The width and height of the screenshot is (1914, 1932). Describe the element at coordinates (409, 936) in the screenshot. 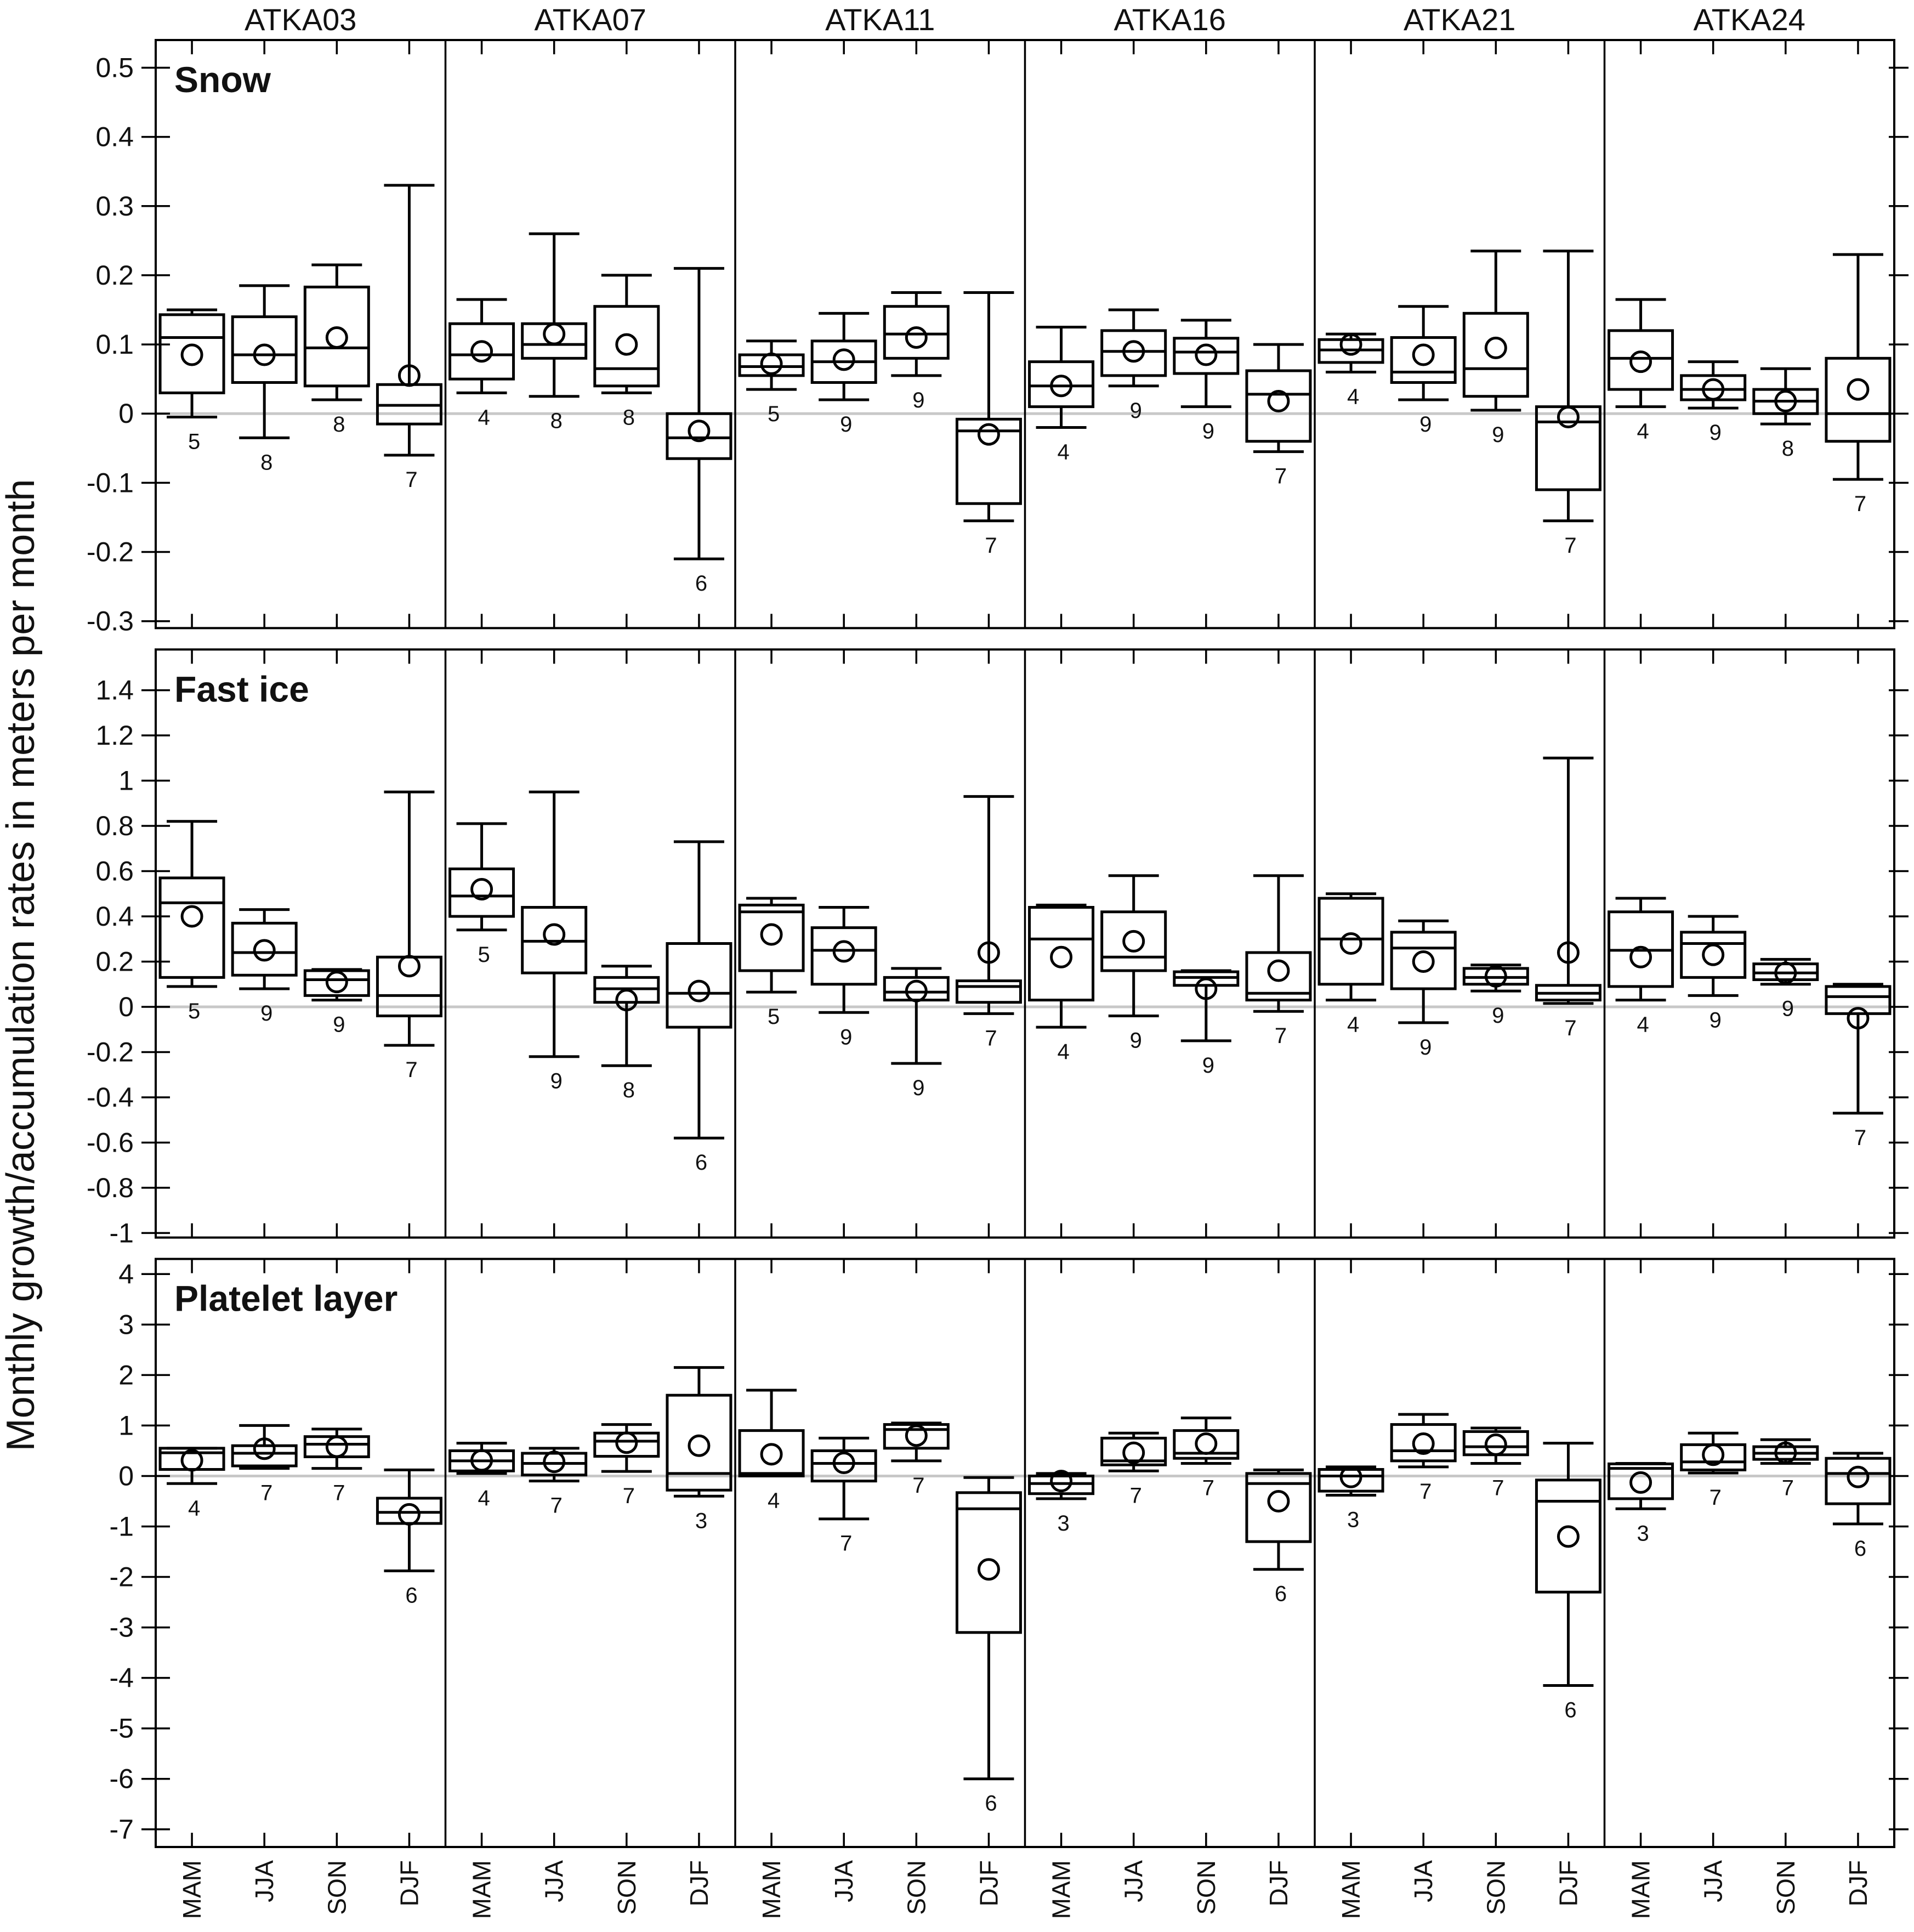

I see `box-fast-ice-atka03-djf: 7` at that location.